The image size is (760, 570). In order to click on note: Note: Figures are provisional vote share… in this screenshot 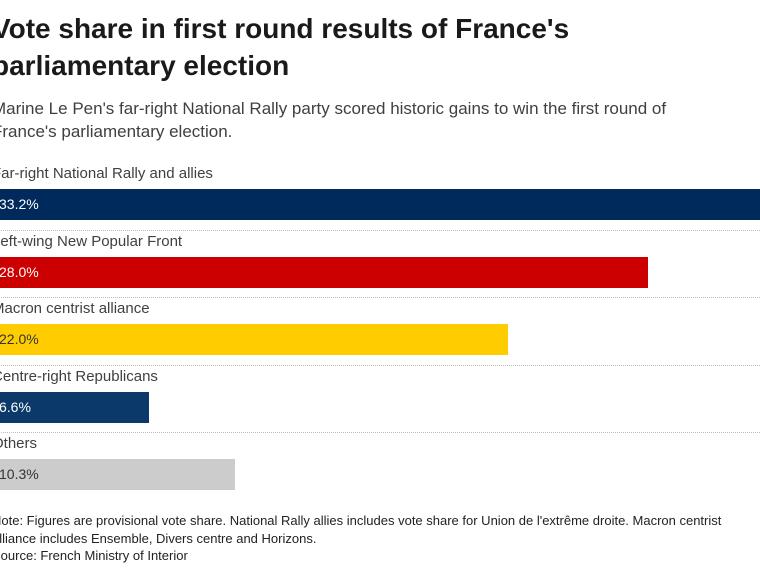, I will do `click(361, 529)`.